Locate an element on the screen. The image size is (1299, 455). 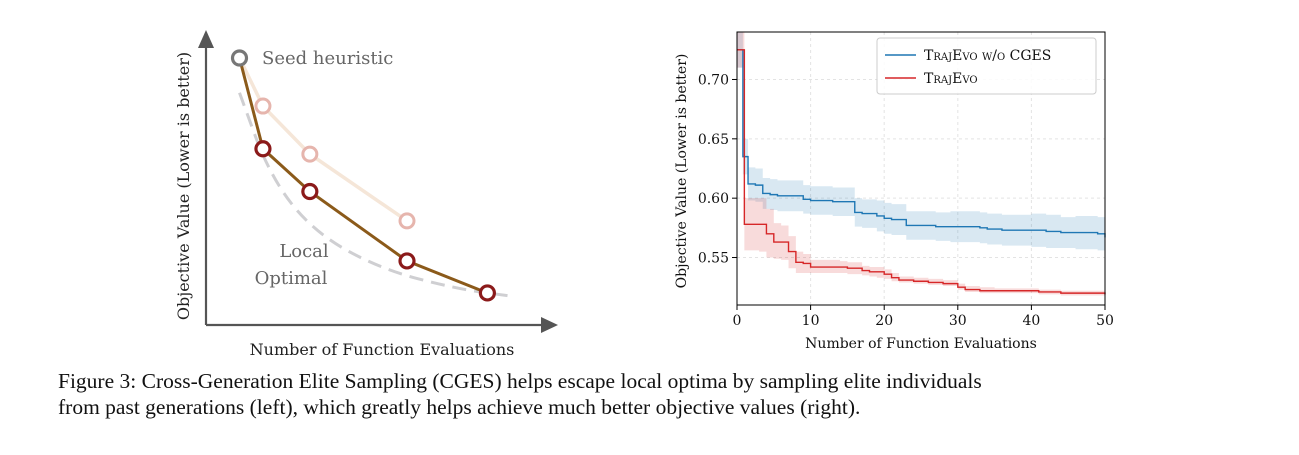
legend-box is located at coordinates (986, 66).